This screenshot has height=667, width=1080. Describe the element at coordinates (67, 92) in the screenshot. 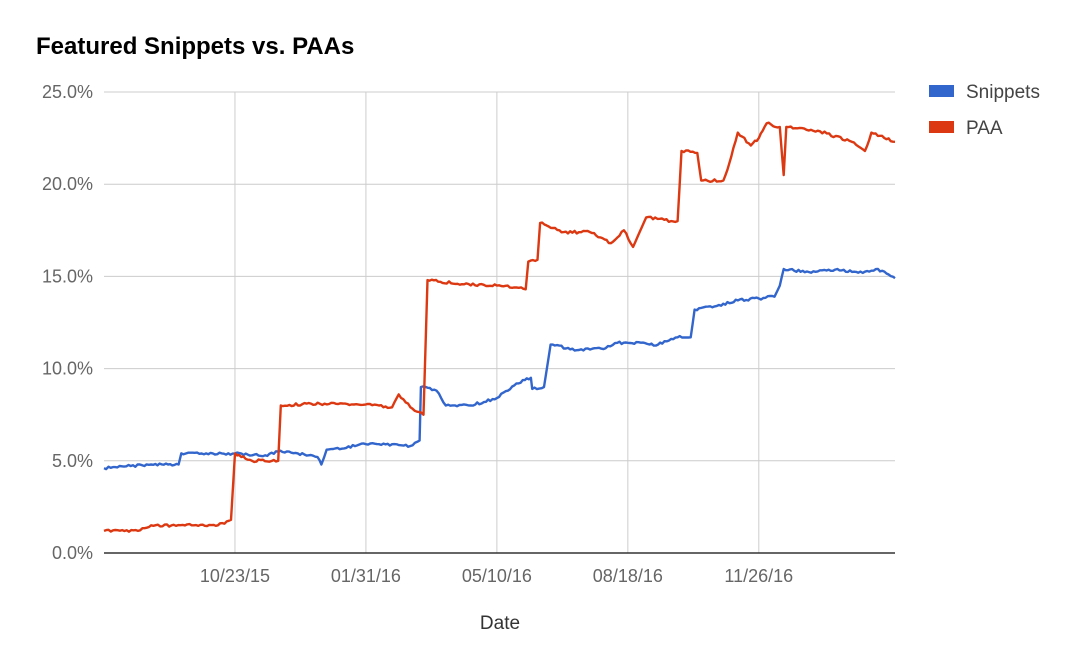

I see `y-tick-label: 25.0%` at that location.